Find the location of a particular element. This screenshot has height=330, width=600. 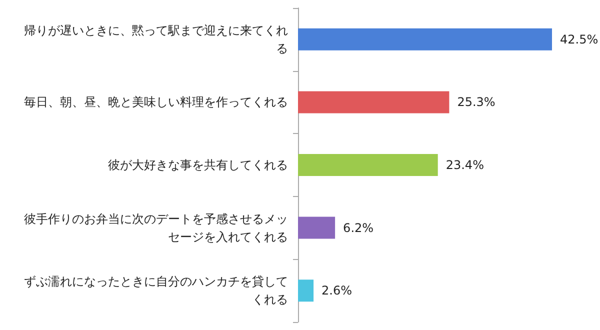

data-label: 25.3% is located at coordinates (476, 102).